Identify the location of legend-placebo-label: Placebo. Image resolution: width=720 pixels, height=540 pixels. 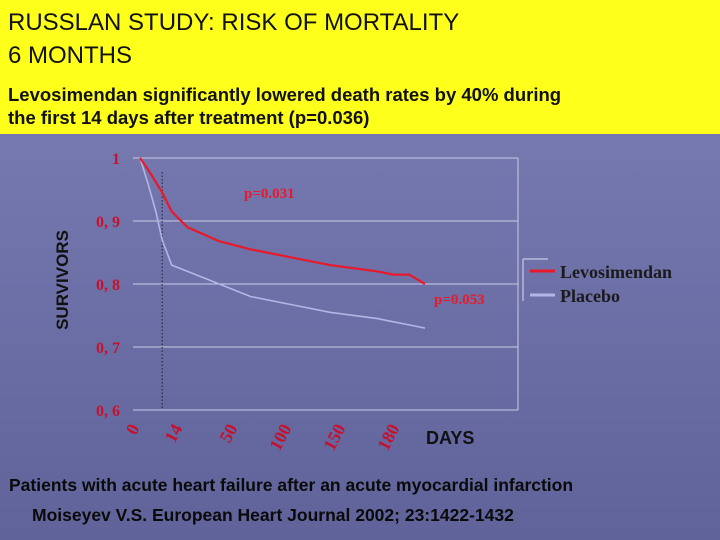
(590, 296).